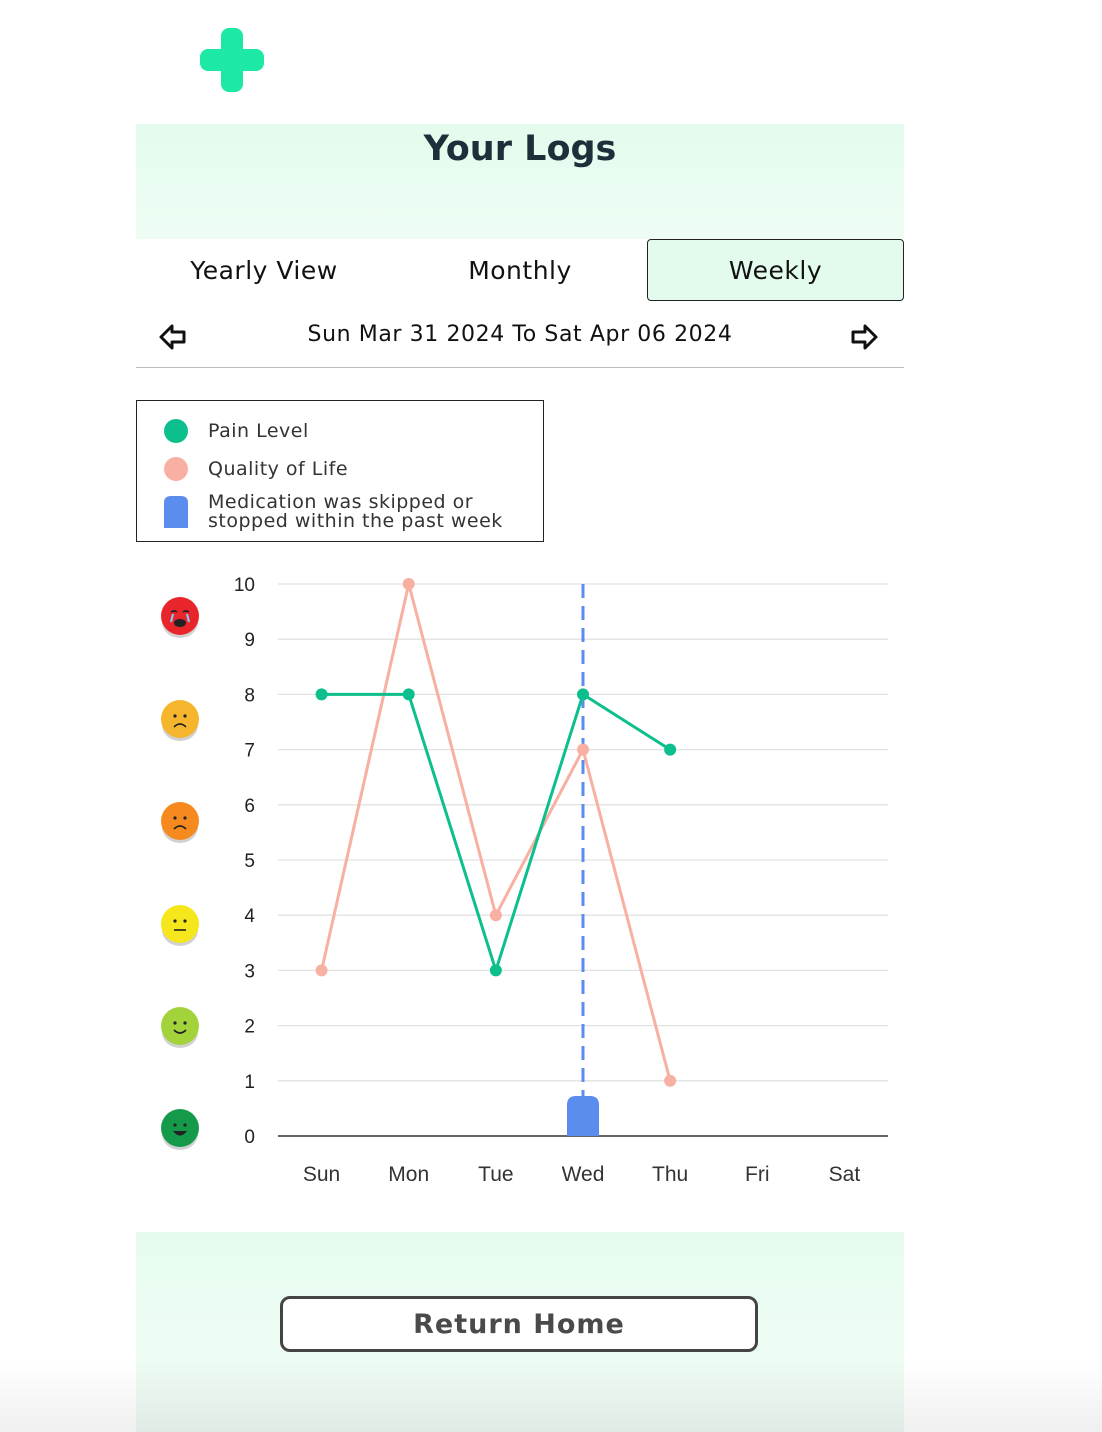 Image resolution: width=1102 pixels, height=1432 pixels. I want to click on y-tick-label: 3, so click(249, 971).